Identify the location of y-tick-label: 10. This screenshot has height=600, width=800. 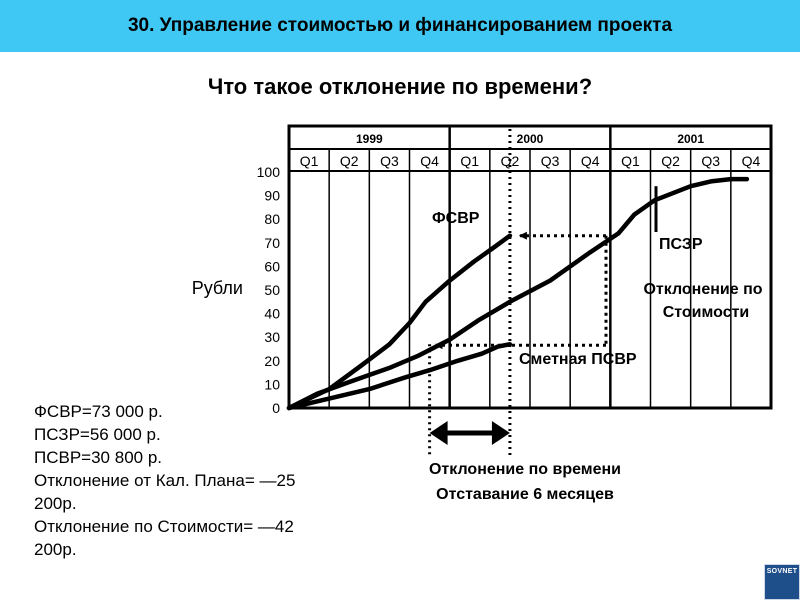
(272, 384).